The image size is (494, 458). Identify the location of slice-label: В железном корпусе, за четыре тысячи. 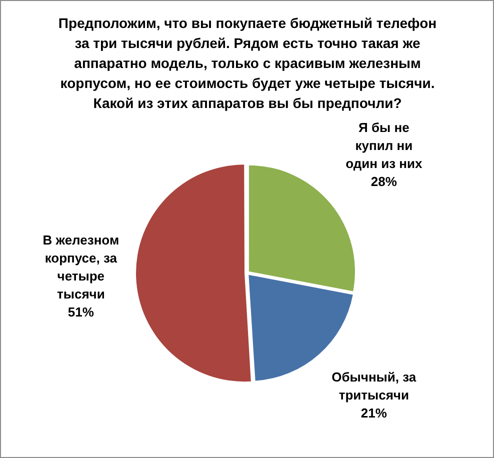
(81, 267).